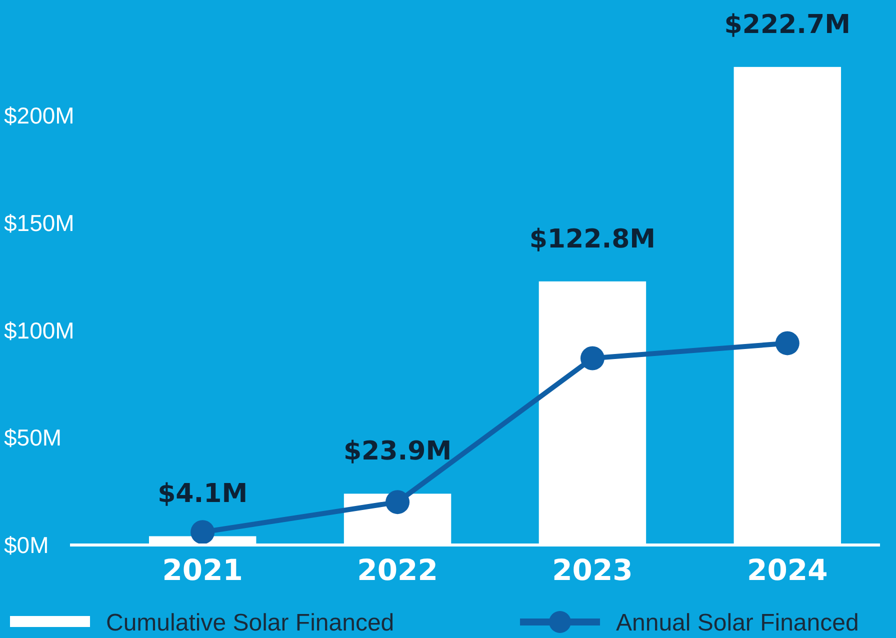 The height and width of the screenshot is (638, 896). What do you see at coordinates (26, 545) in the screenshot?
I see `y-tick-label: $0M` at bounding box center [26, 545].